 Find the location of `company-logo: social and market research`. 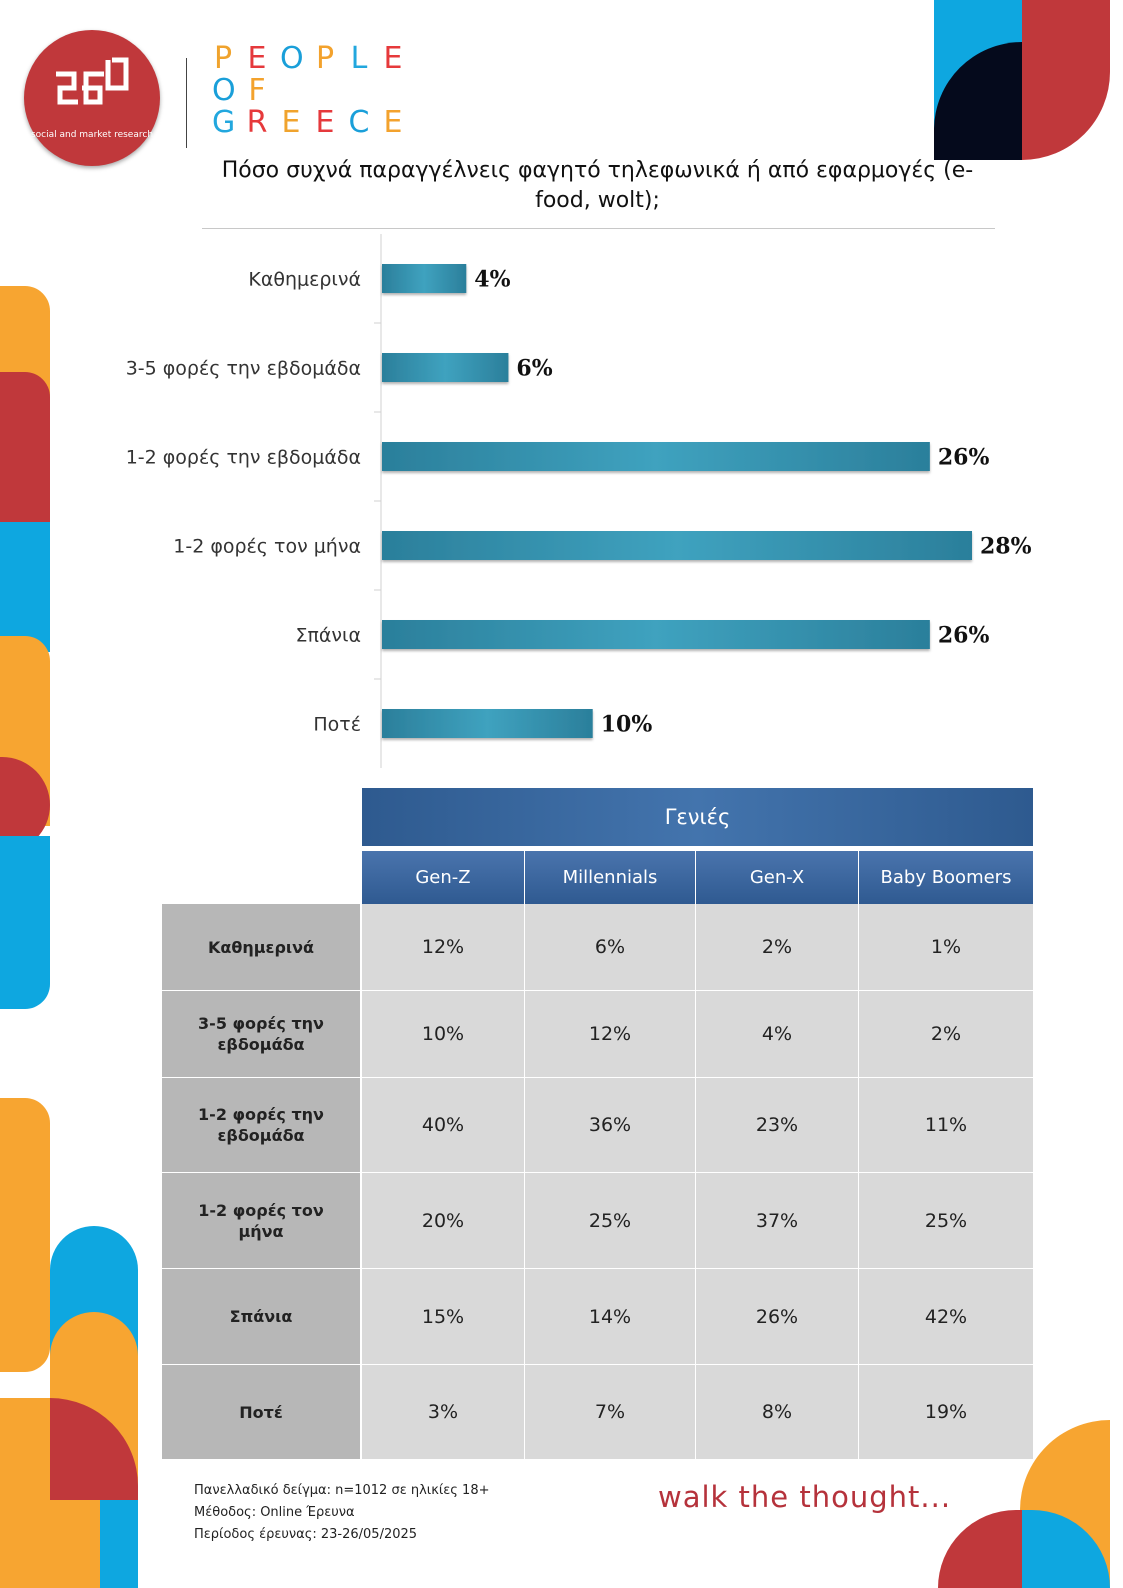

company-logo: social and market research is located at coordinates (92, 98).